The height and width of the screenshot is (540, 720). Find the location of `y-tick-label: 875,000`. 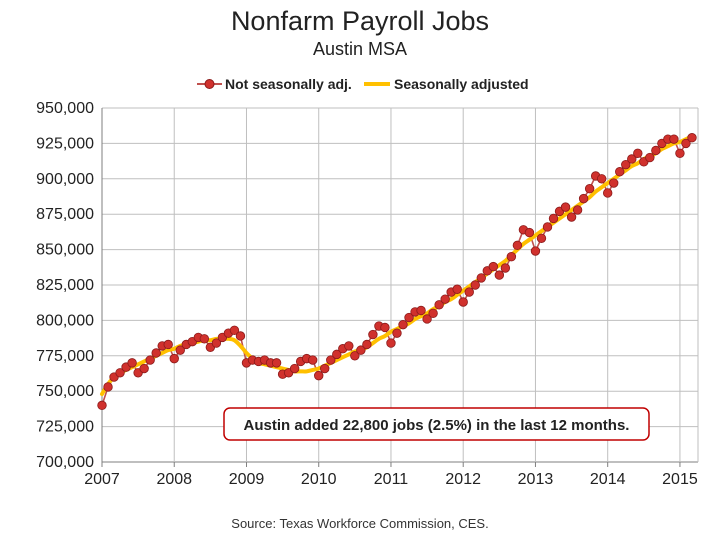

y-tick-label: 875,000 is located at coordinates (65, 214).